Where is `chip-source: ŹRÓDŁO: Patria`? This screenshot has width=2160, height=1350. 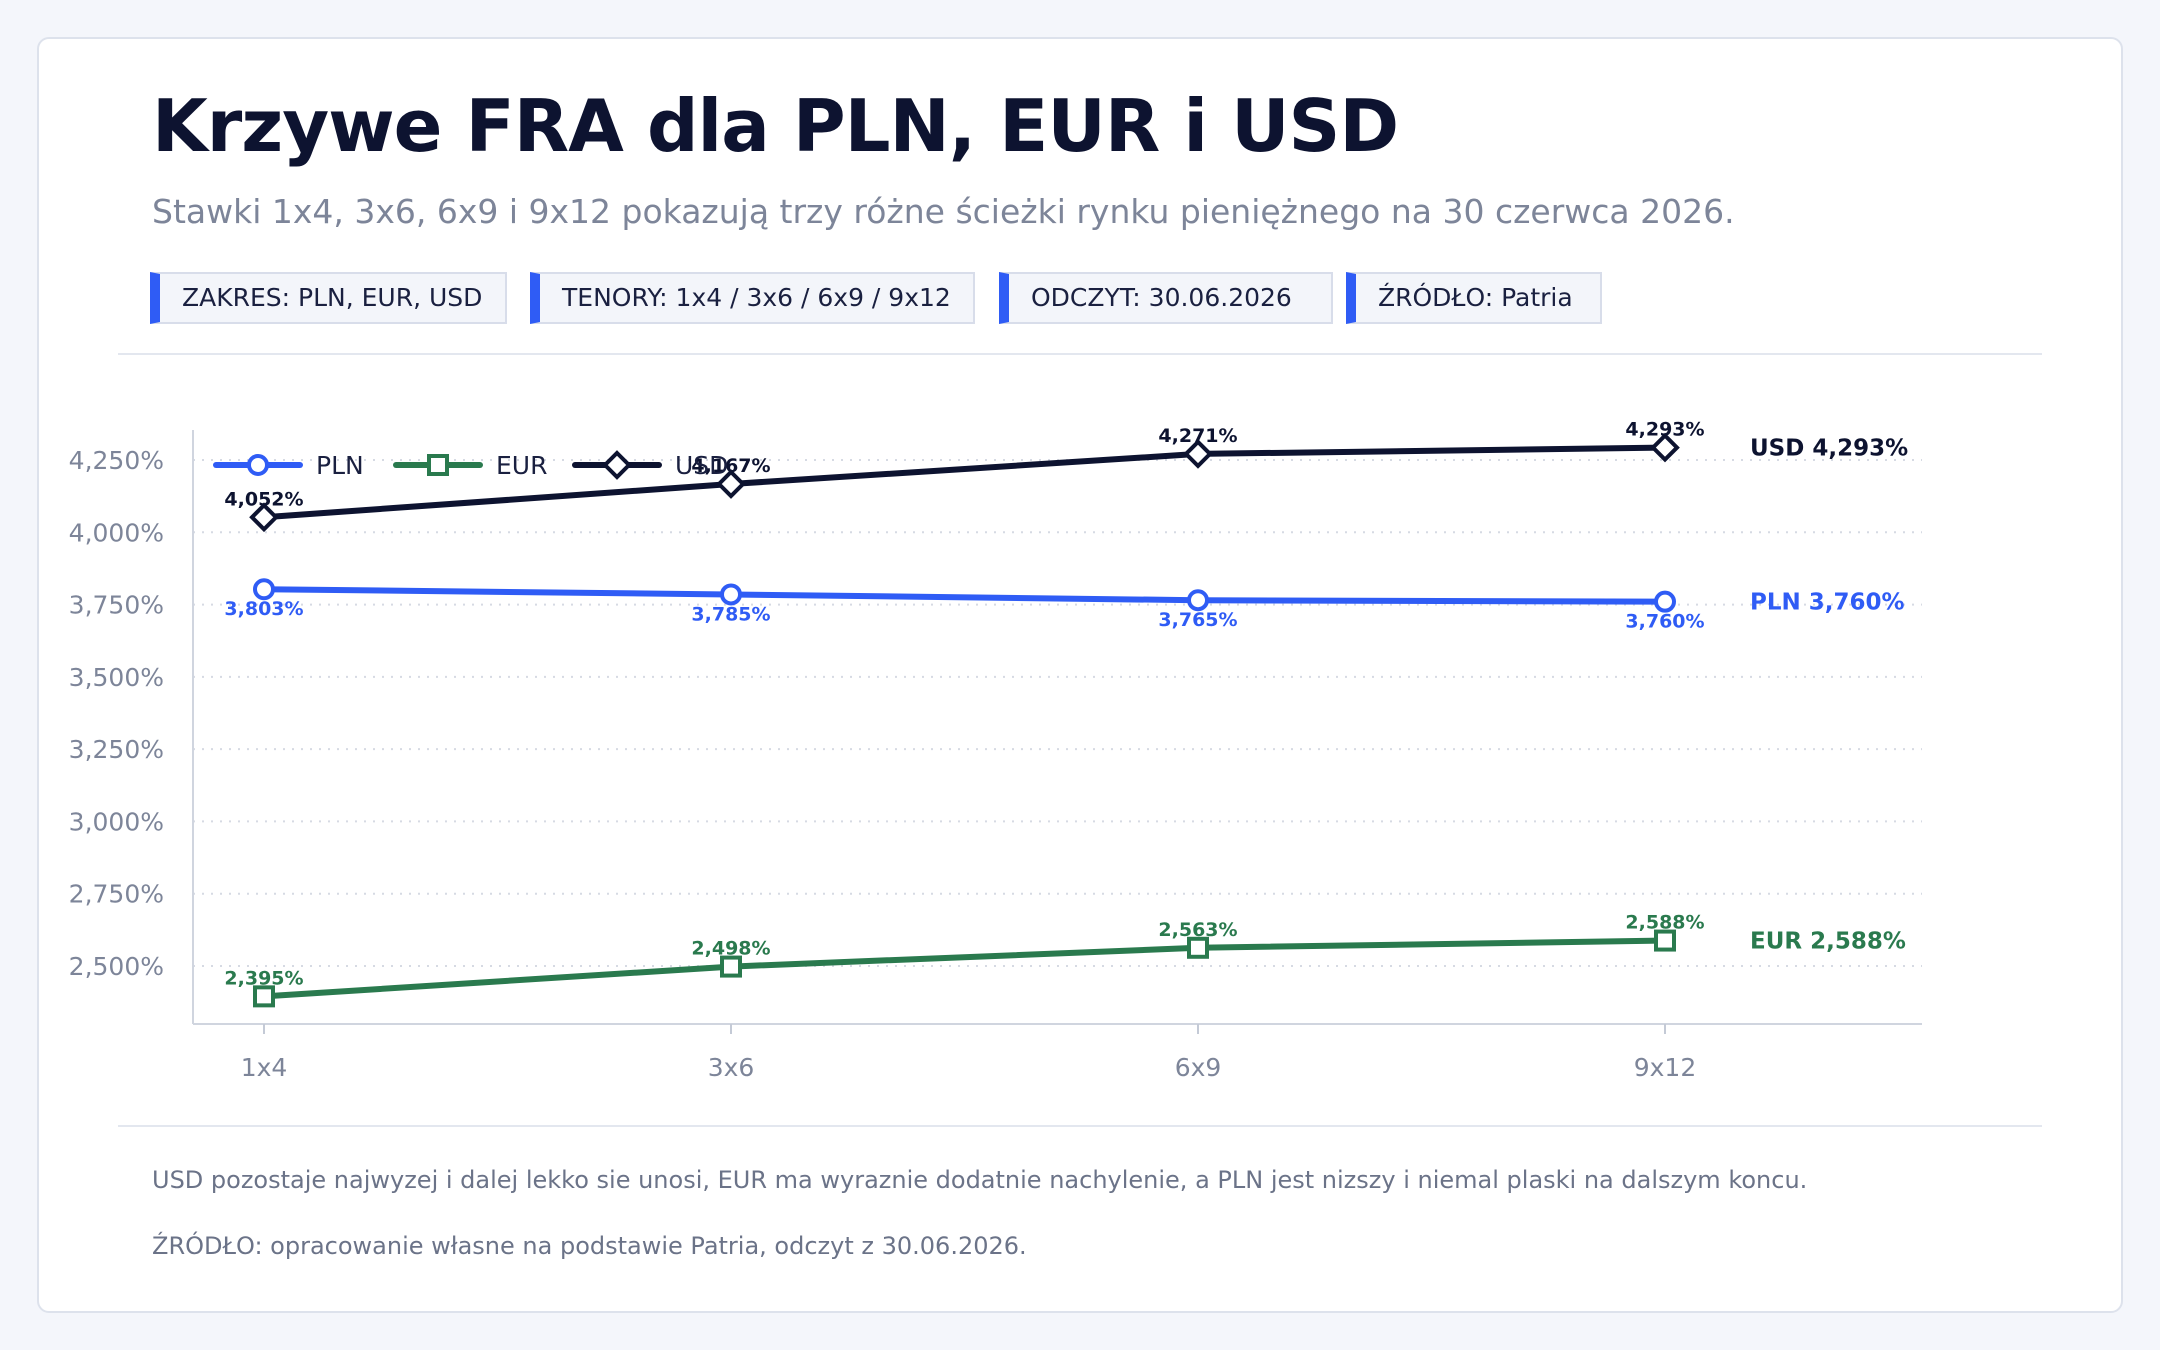 chip-source: ŹRÓDŁO: Patria is located at coordinates (1474, 298).